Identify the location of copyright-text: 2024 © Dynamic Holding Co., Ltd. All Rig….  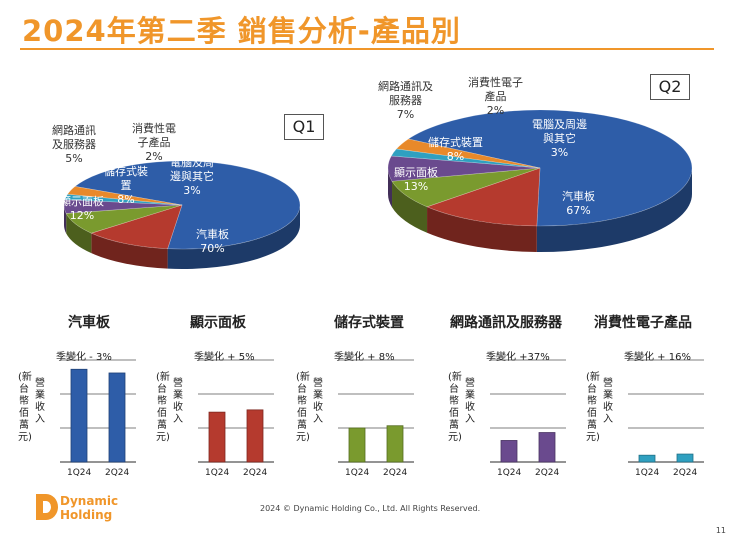
(370, 508).